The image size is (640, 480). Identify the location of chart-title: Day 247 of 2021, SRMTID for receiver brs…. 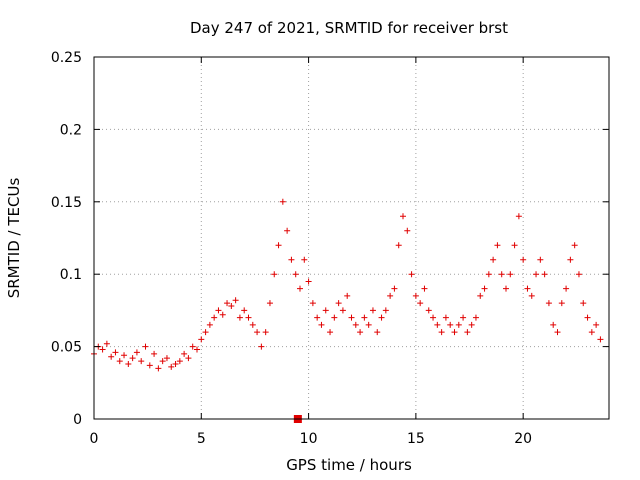
(349, 28).